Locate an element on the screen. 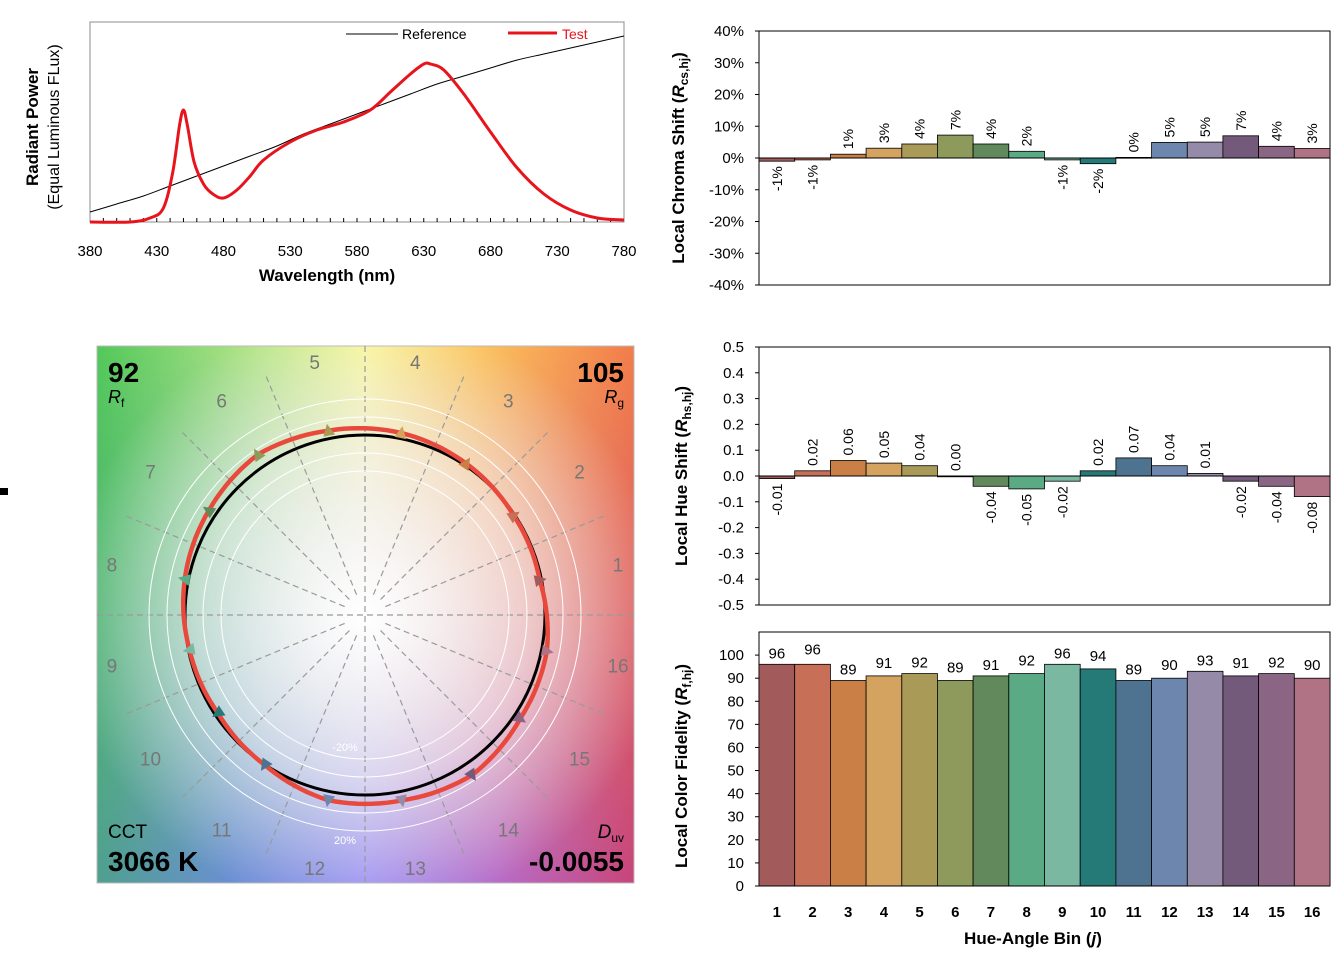 This screenshot has width=1336, height=960. fid-x-tick-4: 4 is located at coordinates (884, 912).